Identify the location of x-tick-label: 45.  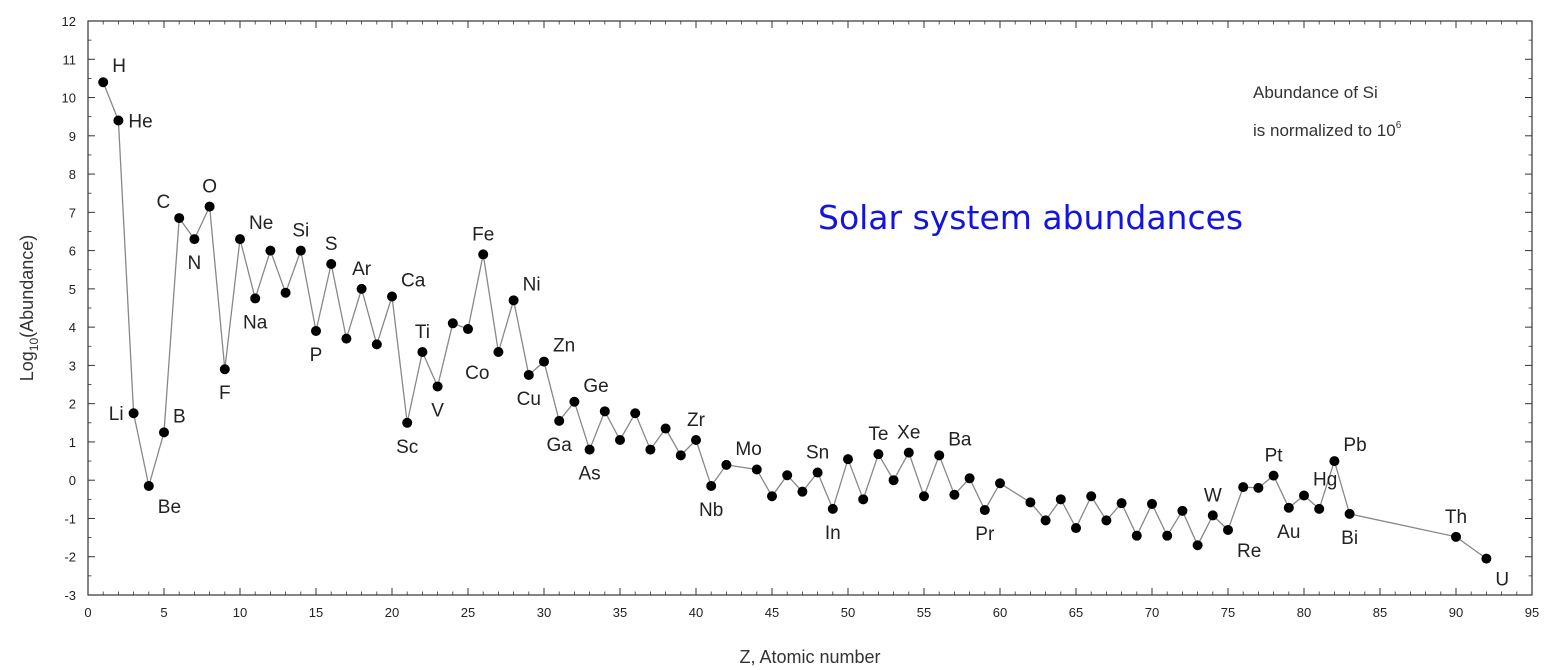
(772, 612).